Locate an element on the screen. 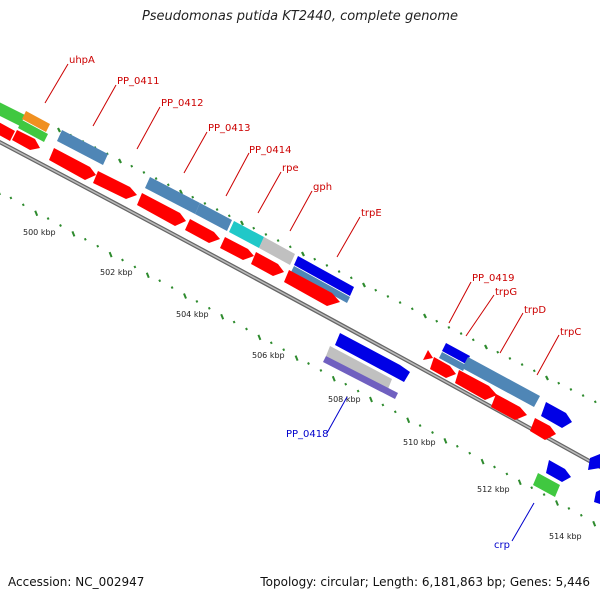  gene-block-purple is located at coordinates (360, 377).